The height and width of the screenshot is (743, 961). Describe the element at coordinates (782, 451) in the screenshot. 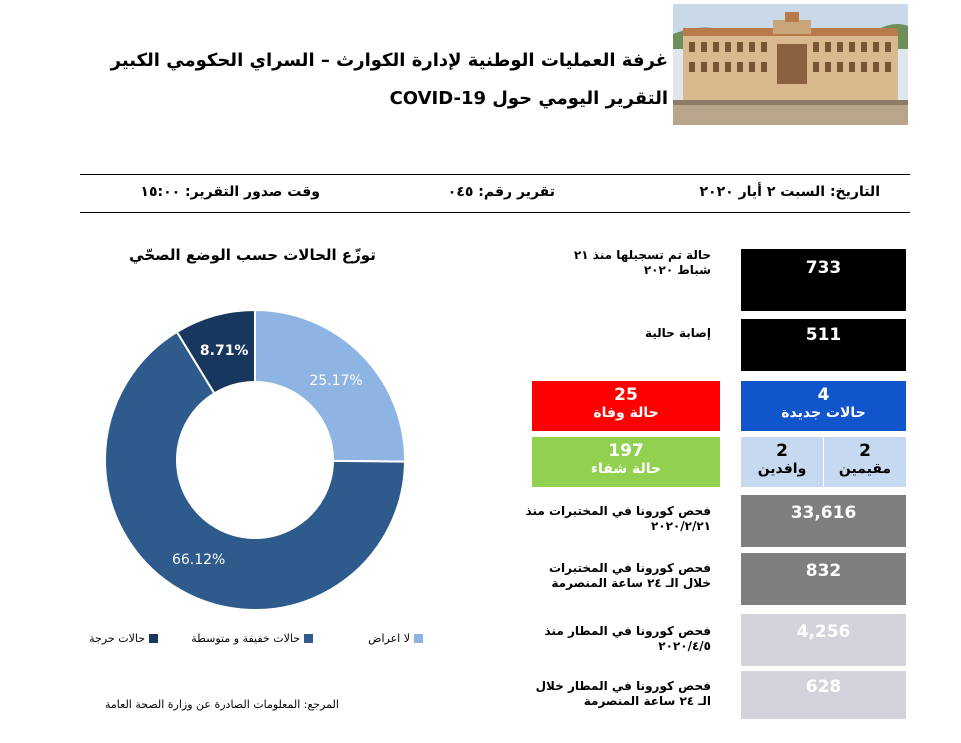

I see `arrivals-value: 2` at that location.